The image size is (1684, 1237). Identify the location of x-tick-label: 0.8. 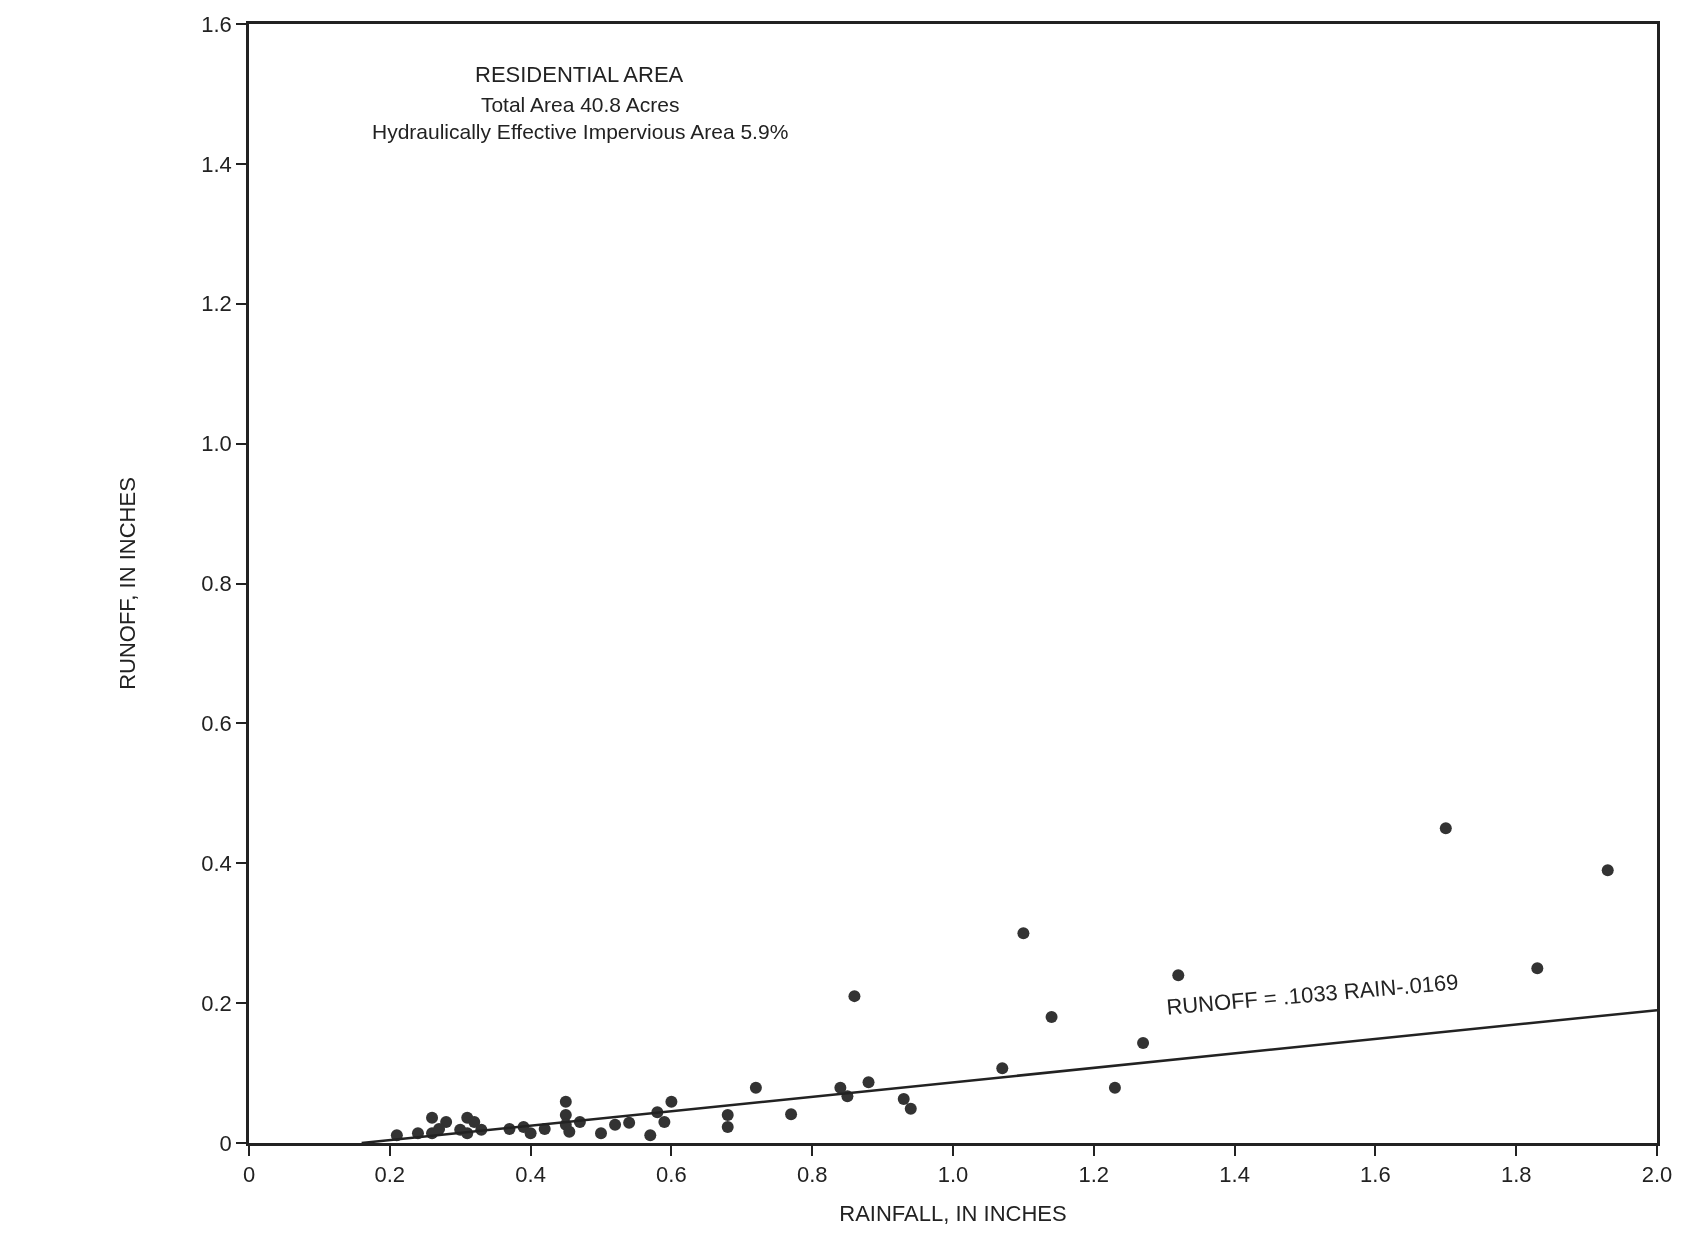
(812, 1175).